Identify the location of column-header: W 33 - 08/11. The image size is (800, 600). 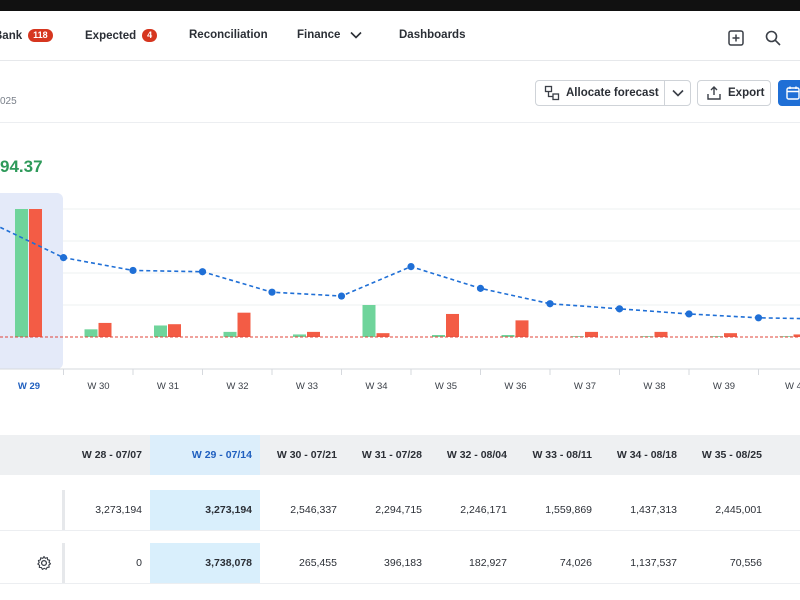
(562, 455).